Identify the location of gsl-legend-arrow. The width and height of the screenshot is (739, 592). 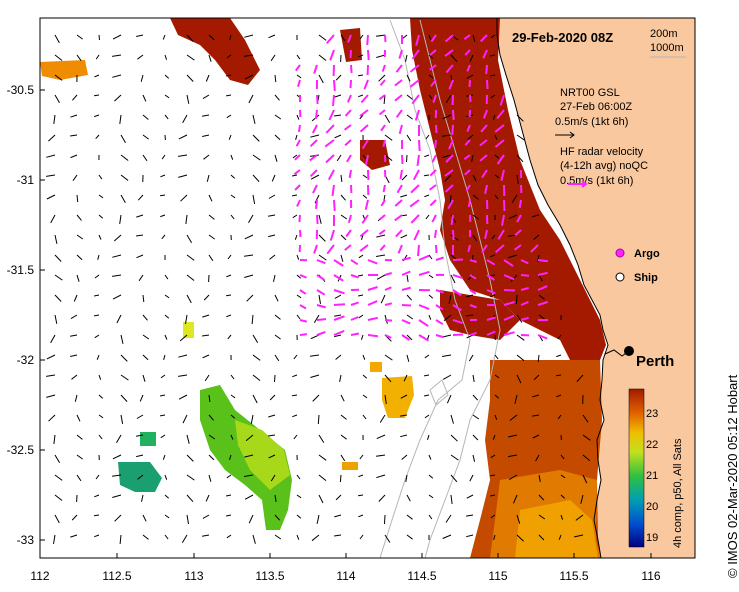
(565, 135).